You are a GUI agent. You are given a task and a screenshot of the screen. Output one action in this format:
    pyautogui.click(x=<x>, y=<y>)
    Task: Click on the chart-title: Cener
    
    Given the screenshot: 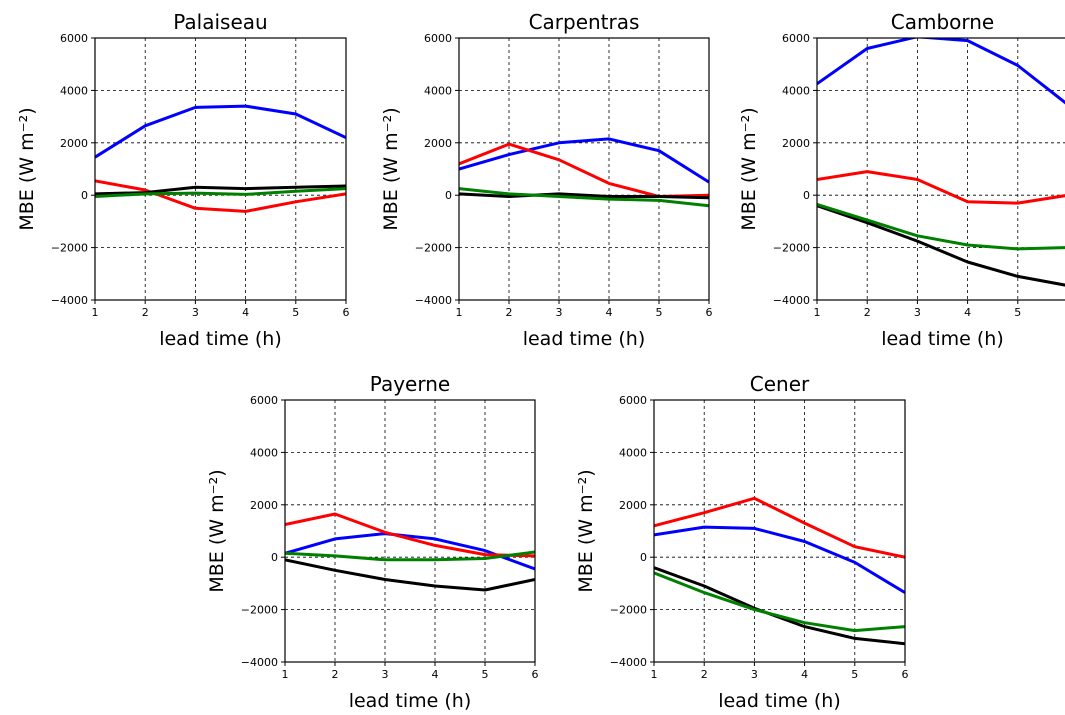 What is the action you would take?
    pyautogui.click(x=780, y=384)
    